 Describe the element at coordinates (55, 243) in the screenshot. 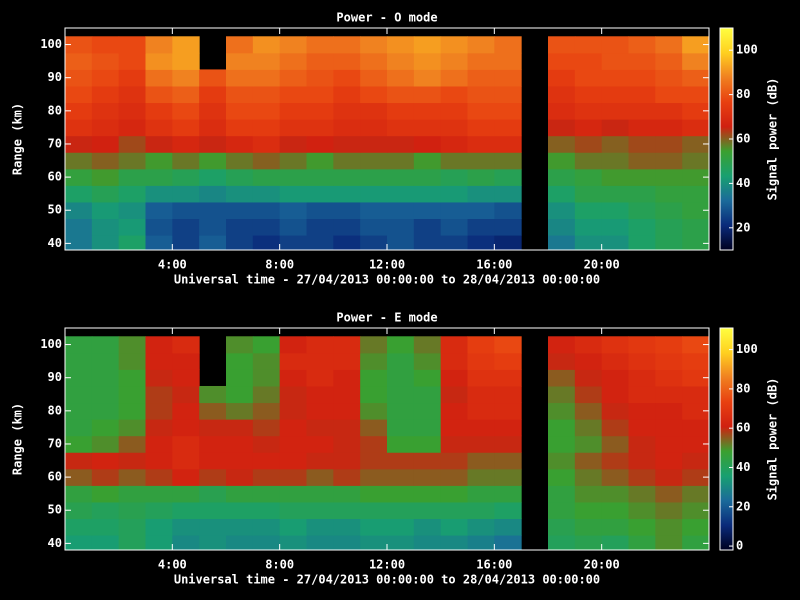

I see `y-tick-label: 40` at that location.